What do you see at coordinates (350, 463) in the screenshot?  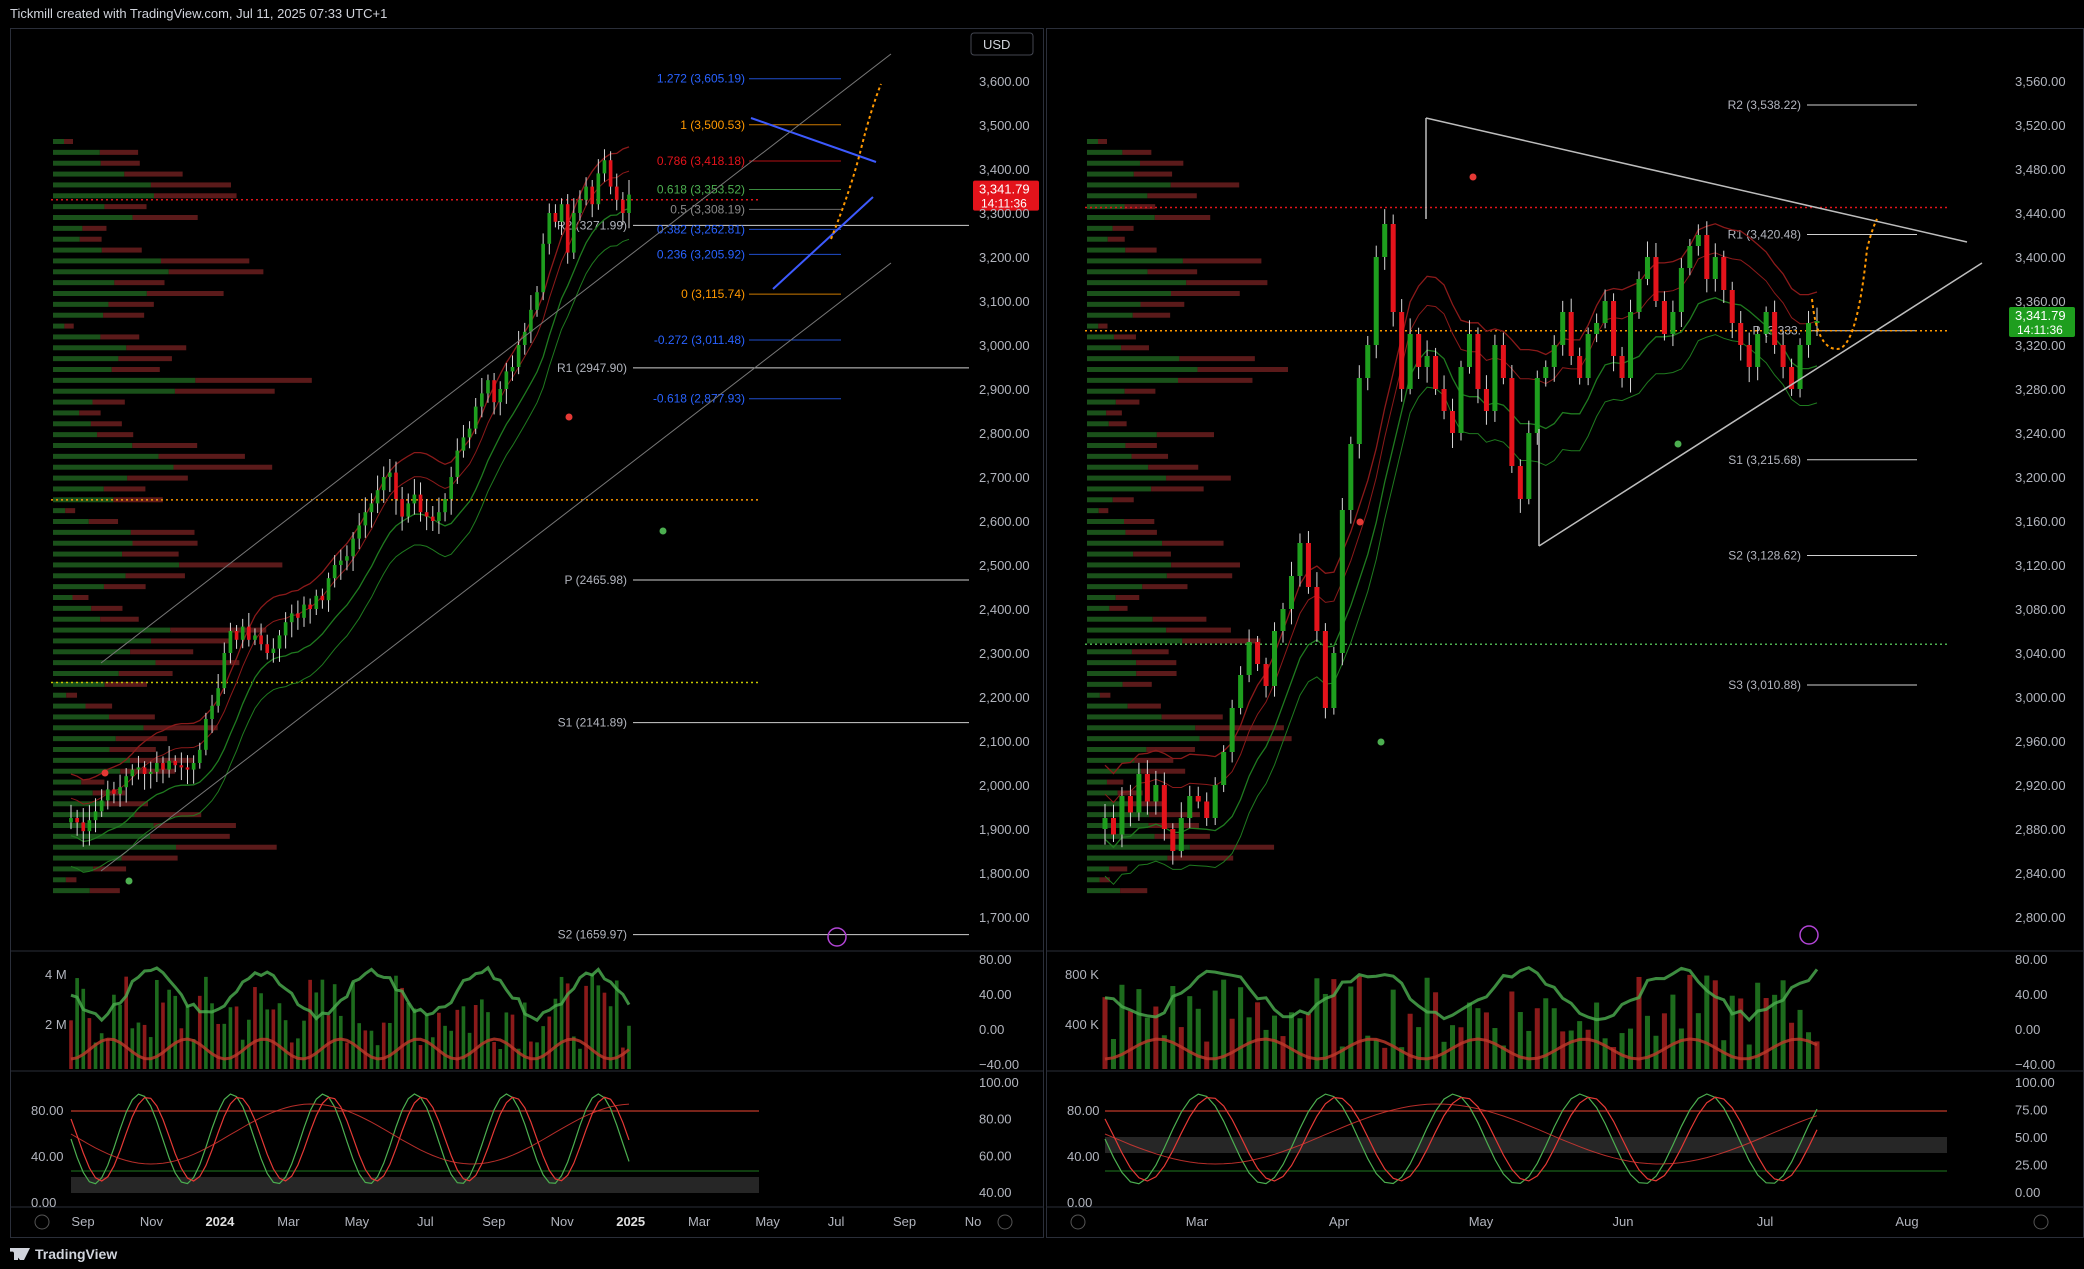 I see `upper-band-line` at bounding box center [350, 463].